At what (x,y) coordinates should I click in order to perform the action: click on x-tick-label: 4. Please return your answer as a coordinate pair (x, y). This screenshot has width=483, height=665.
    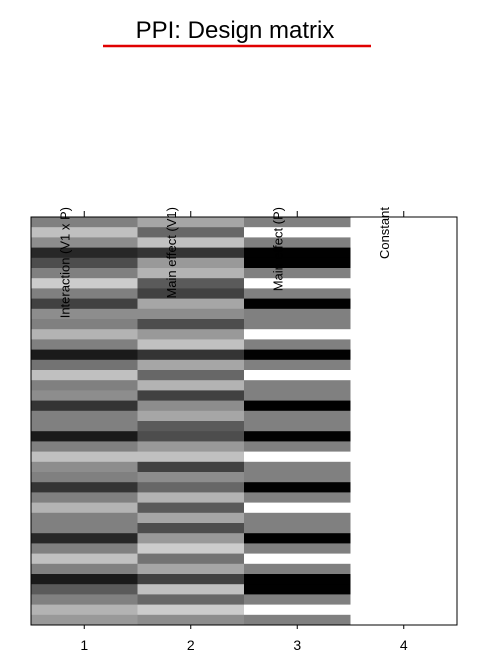
    Looking at the image, I should click on (404, 645).